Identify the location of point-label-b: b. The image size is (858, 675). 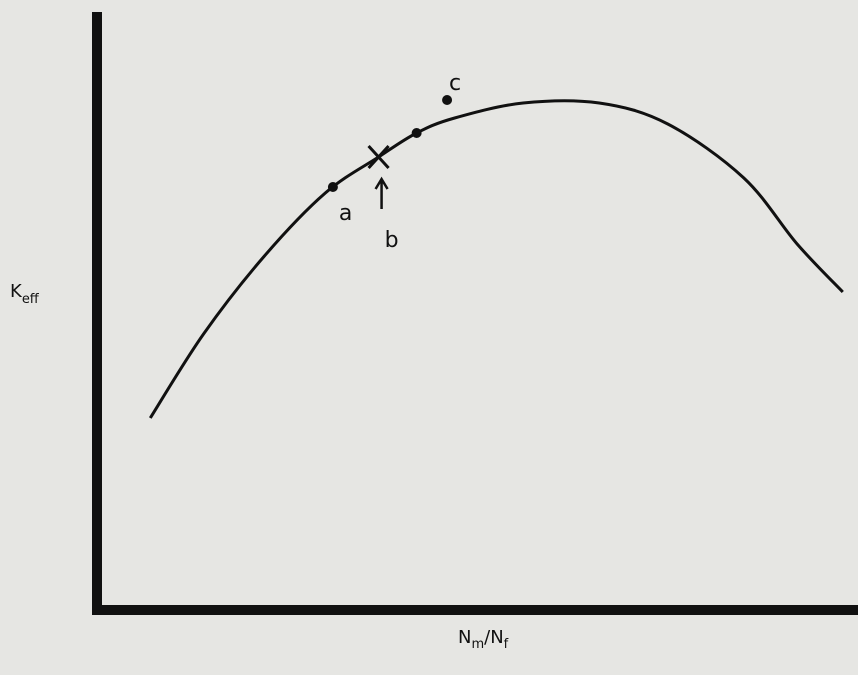
(392, 240).